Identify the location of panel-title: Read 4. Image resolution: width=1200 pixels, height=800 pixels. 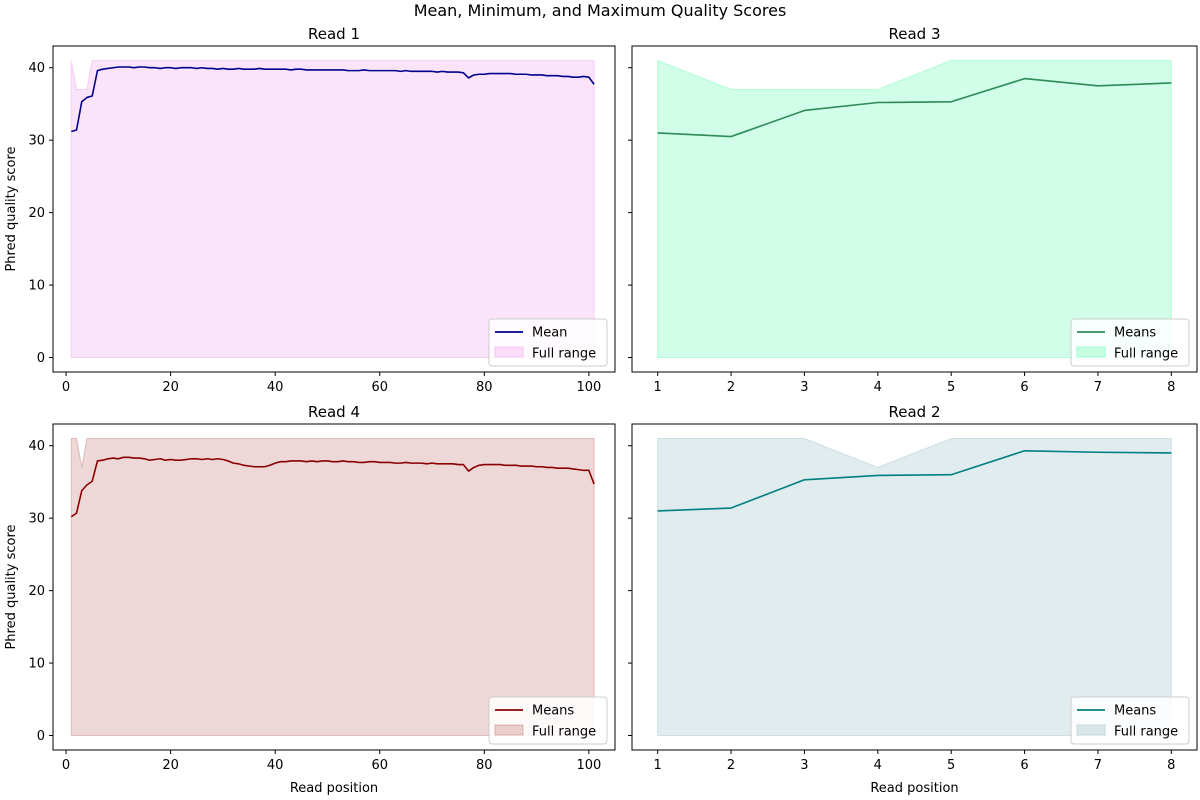
(334, 412).